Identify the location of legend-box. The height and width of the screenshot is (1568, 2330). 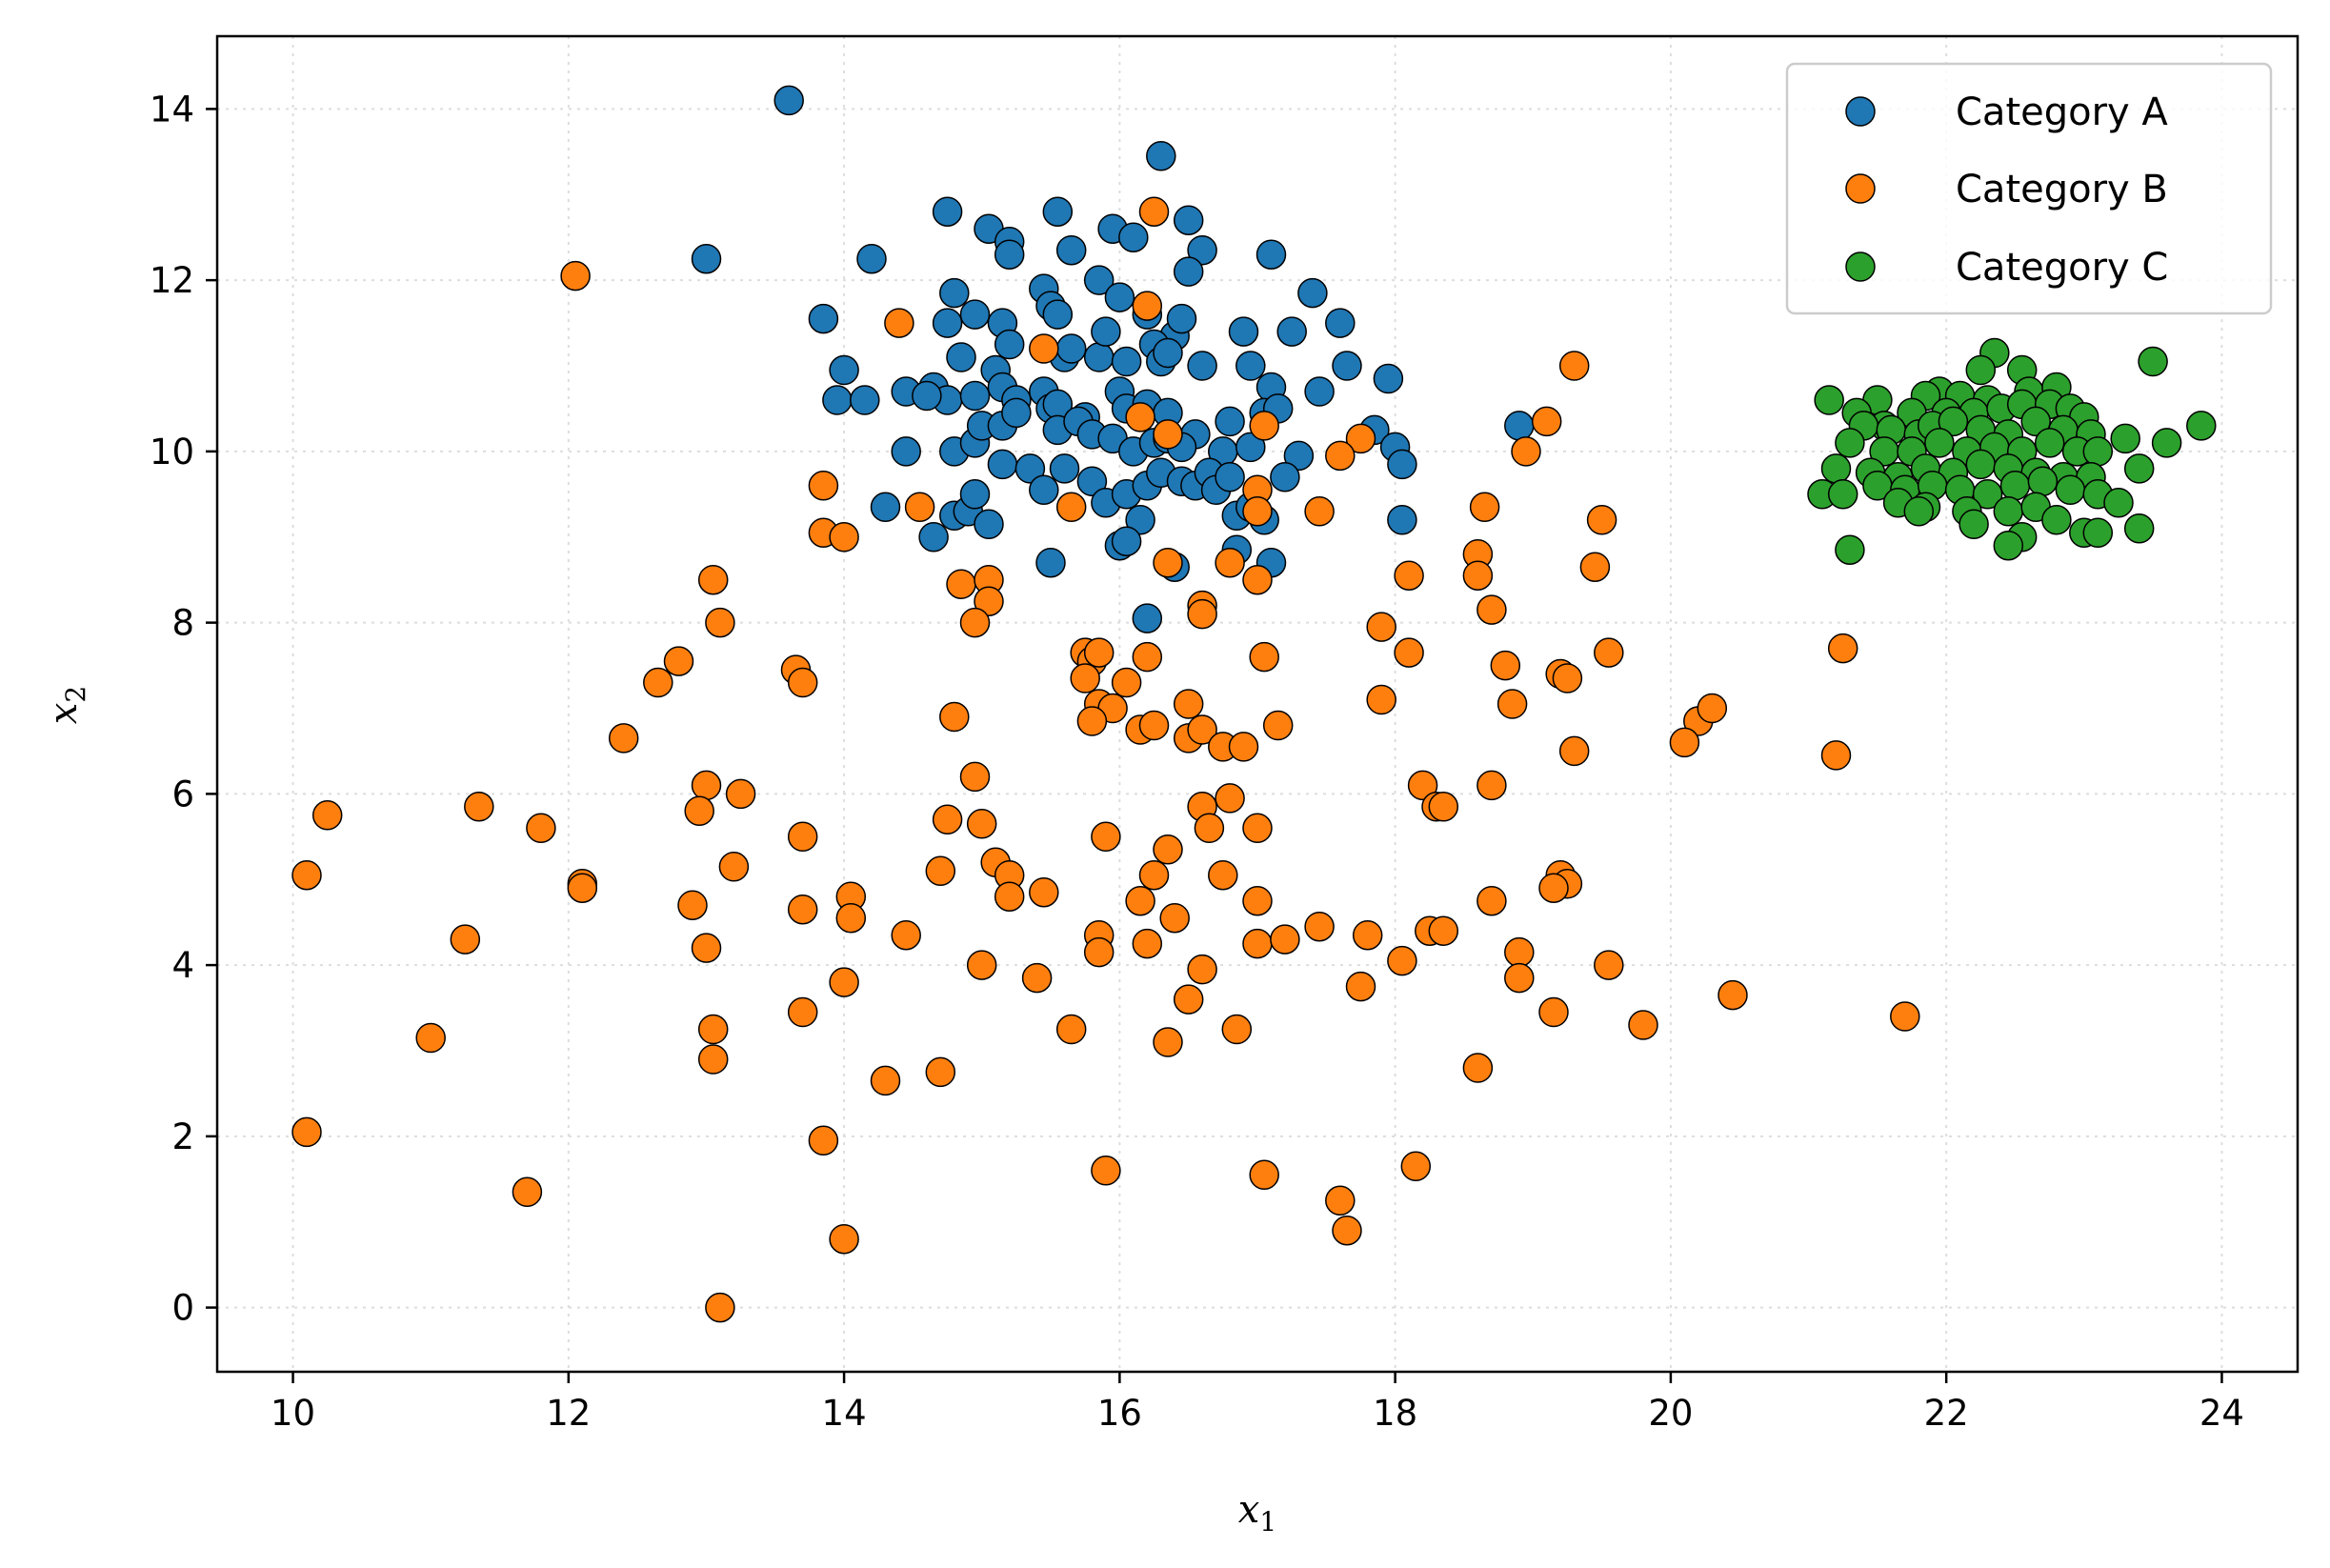
(2029, 188).